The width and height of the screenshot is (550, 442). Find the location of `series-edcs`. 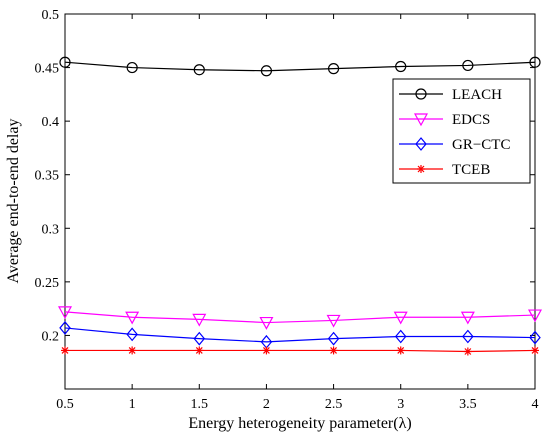

series-edcs is located at coordinates (300, 318).